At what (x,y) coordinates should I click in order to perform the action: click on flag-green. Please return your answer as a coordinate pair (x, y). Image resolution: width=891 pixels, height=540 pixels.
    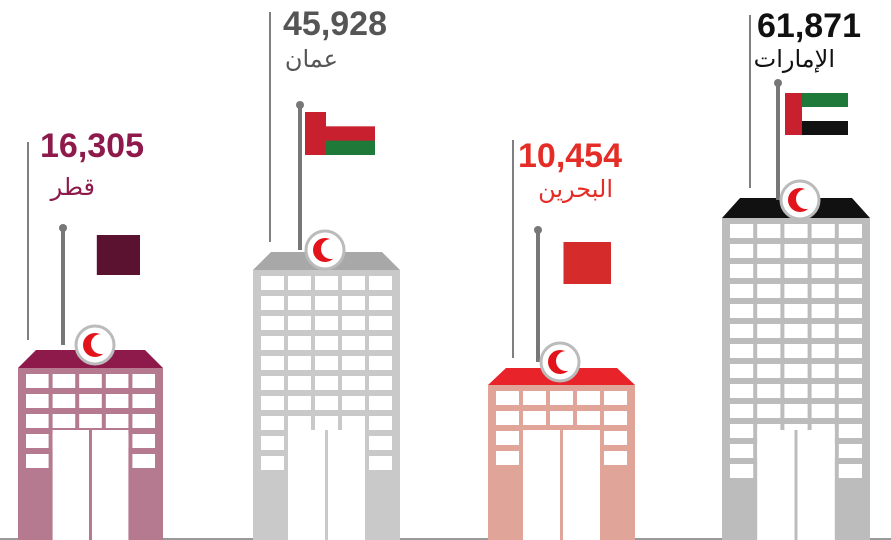
    Looking at the image, I should click on (350, 147).